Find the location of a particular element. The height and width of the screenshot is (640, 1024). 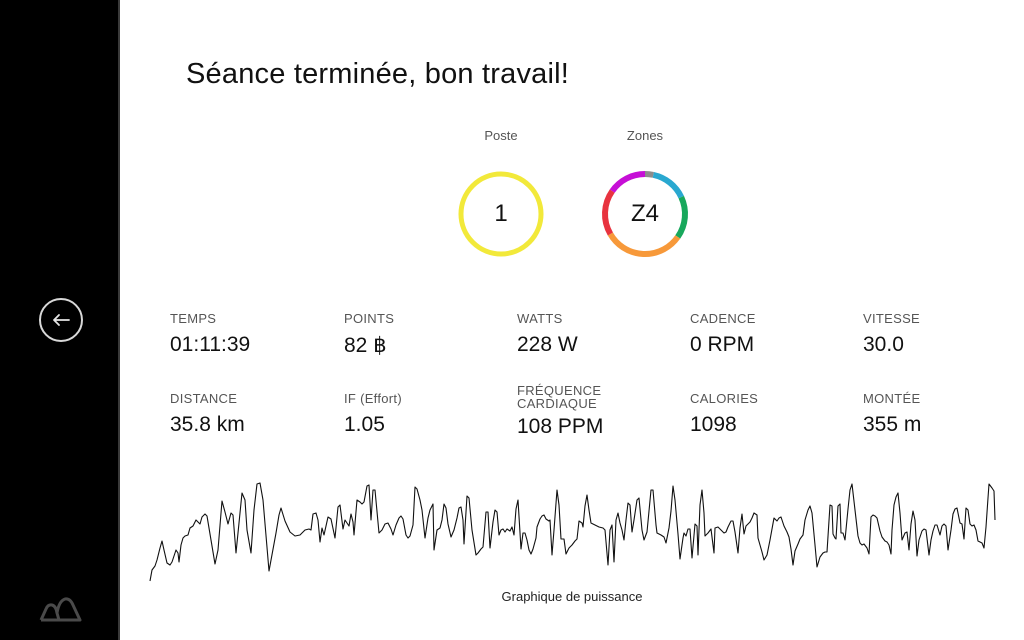

mountain-logo-icon is located at coordinates (60, 609).